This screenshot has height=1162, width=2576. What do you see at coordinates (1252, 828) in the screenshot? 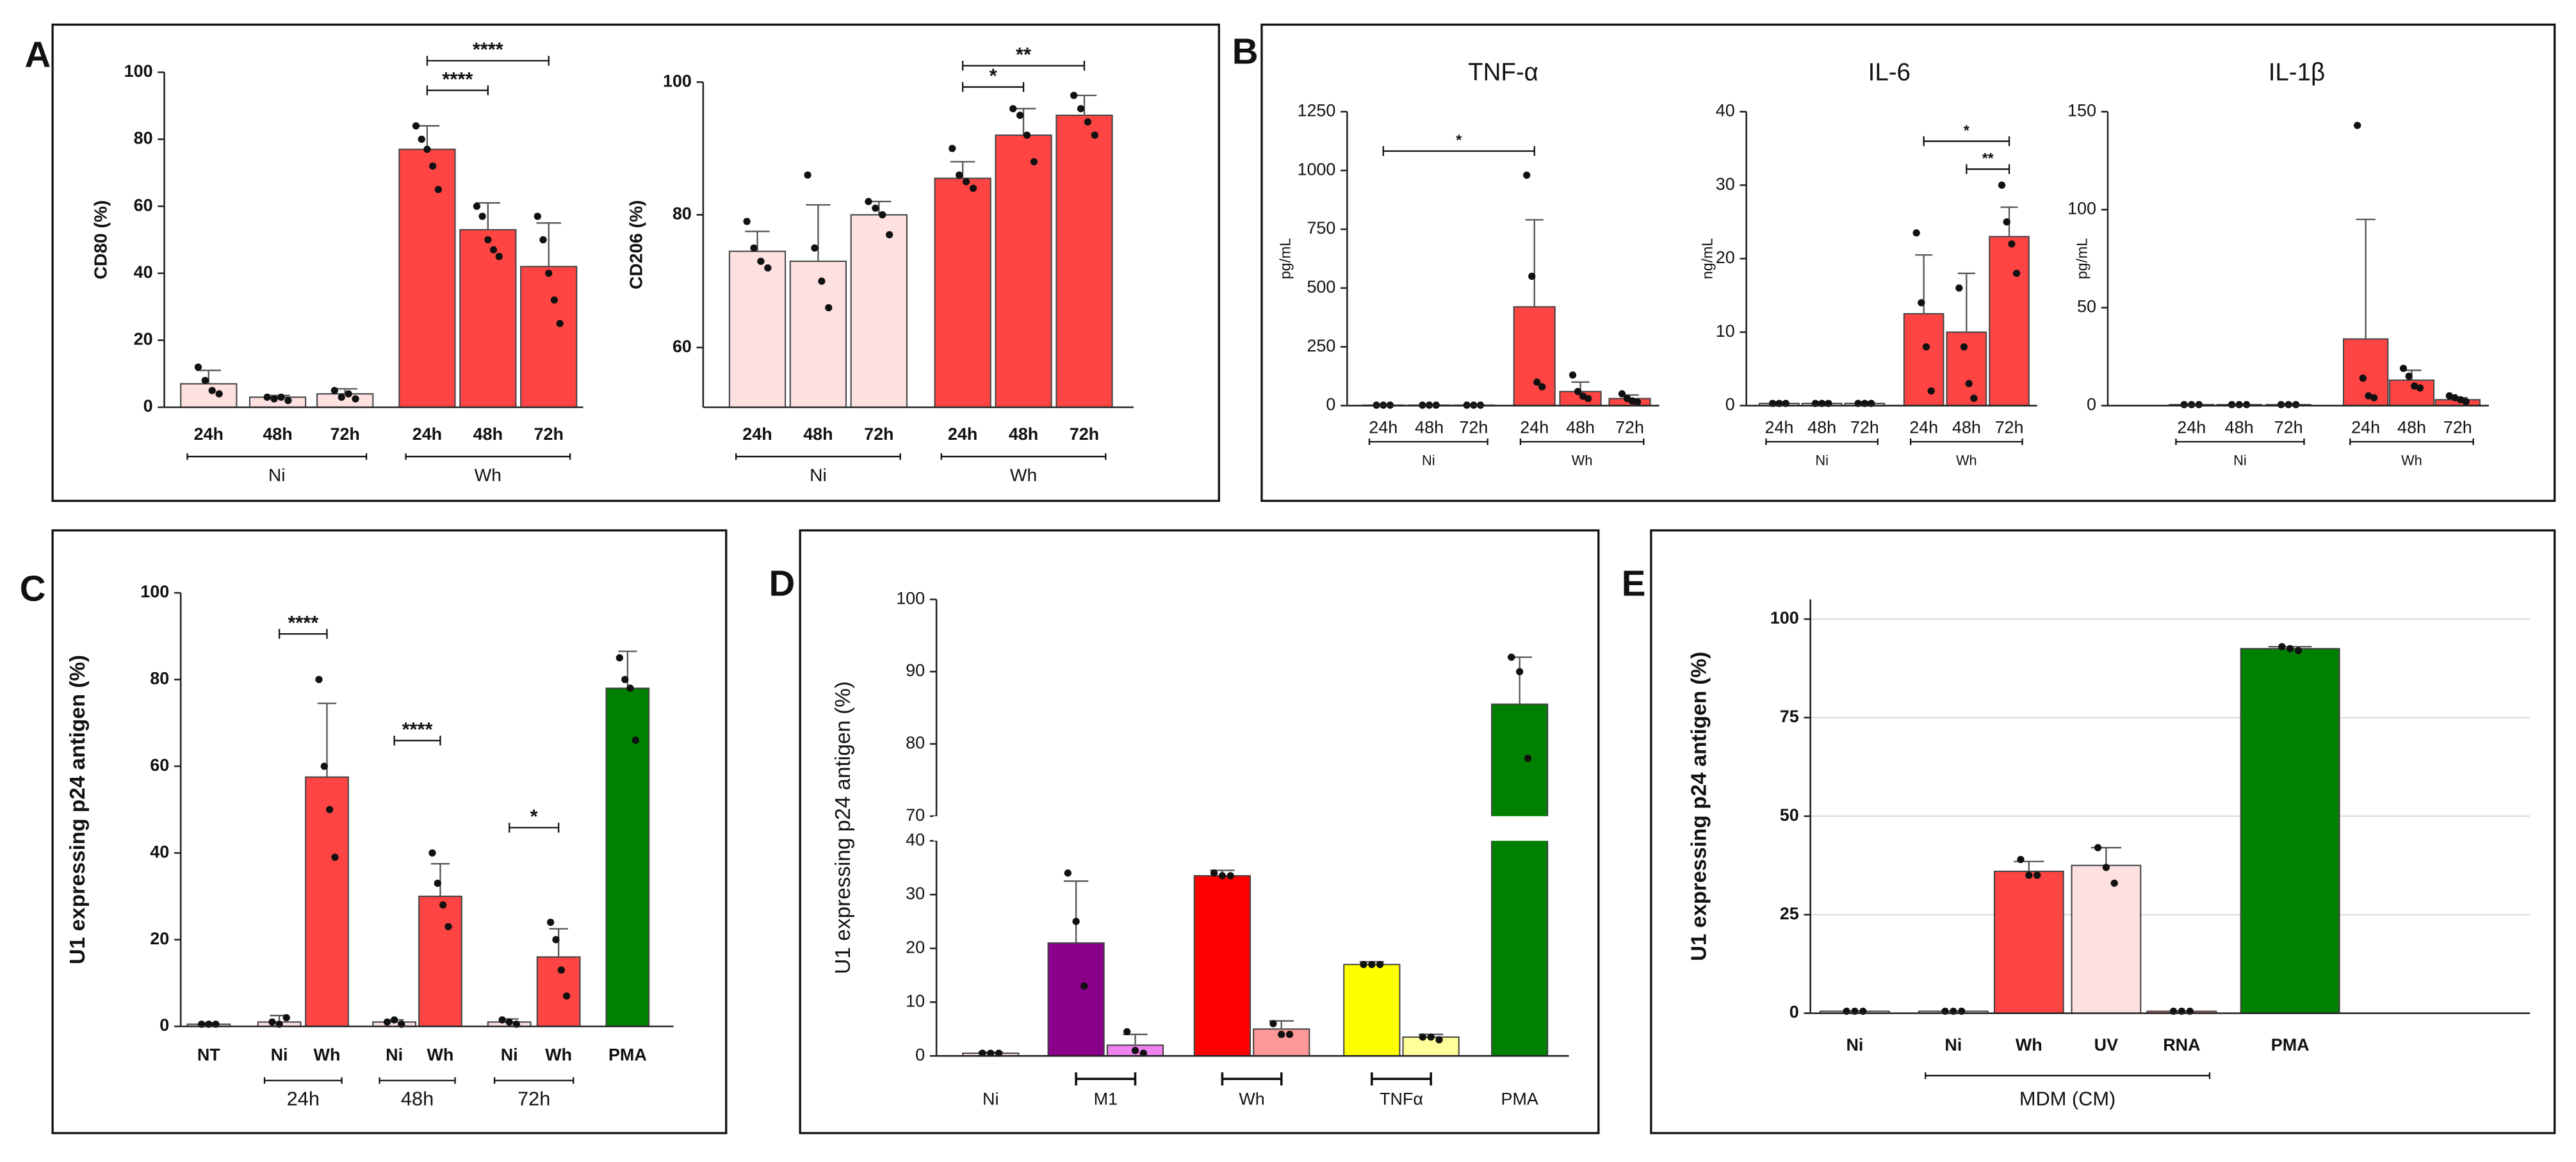
I see `axis-break-gap` at bounding box center [1252, 828].